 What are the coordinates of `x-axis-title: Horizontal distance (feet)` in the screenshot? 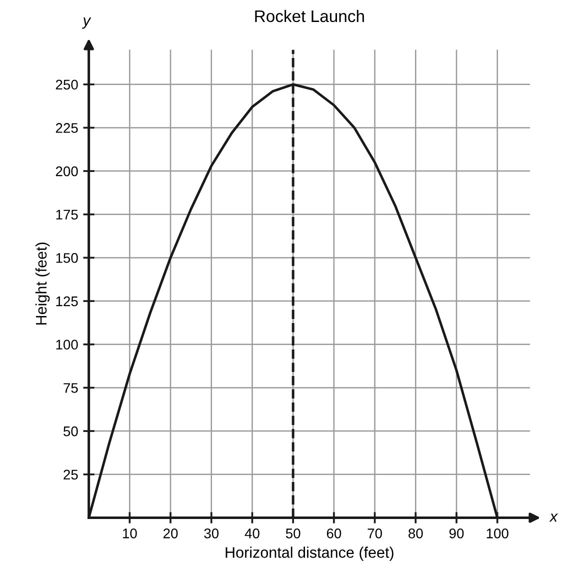 It's located at (310, 553).